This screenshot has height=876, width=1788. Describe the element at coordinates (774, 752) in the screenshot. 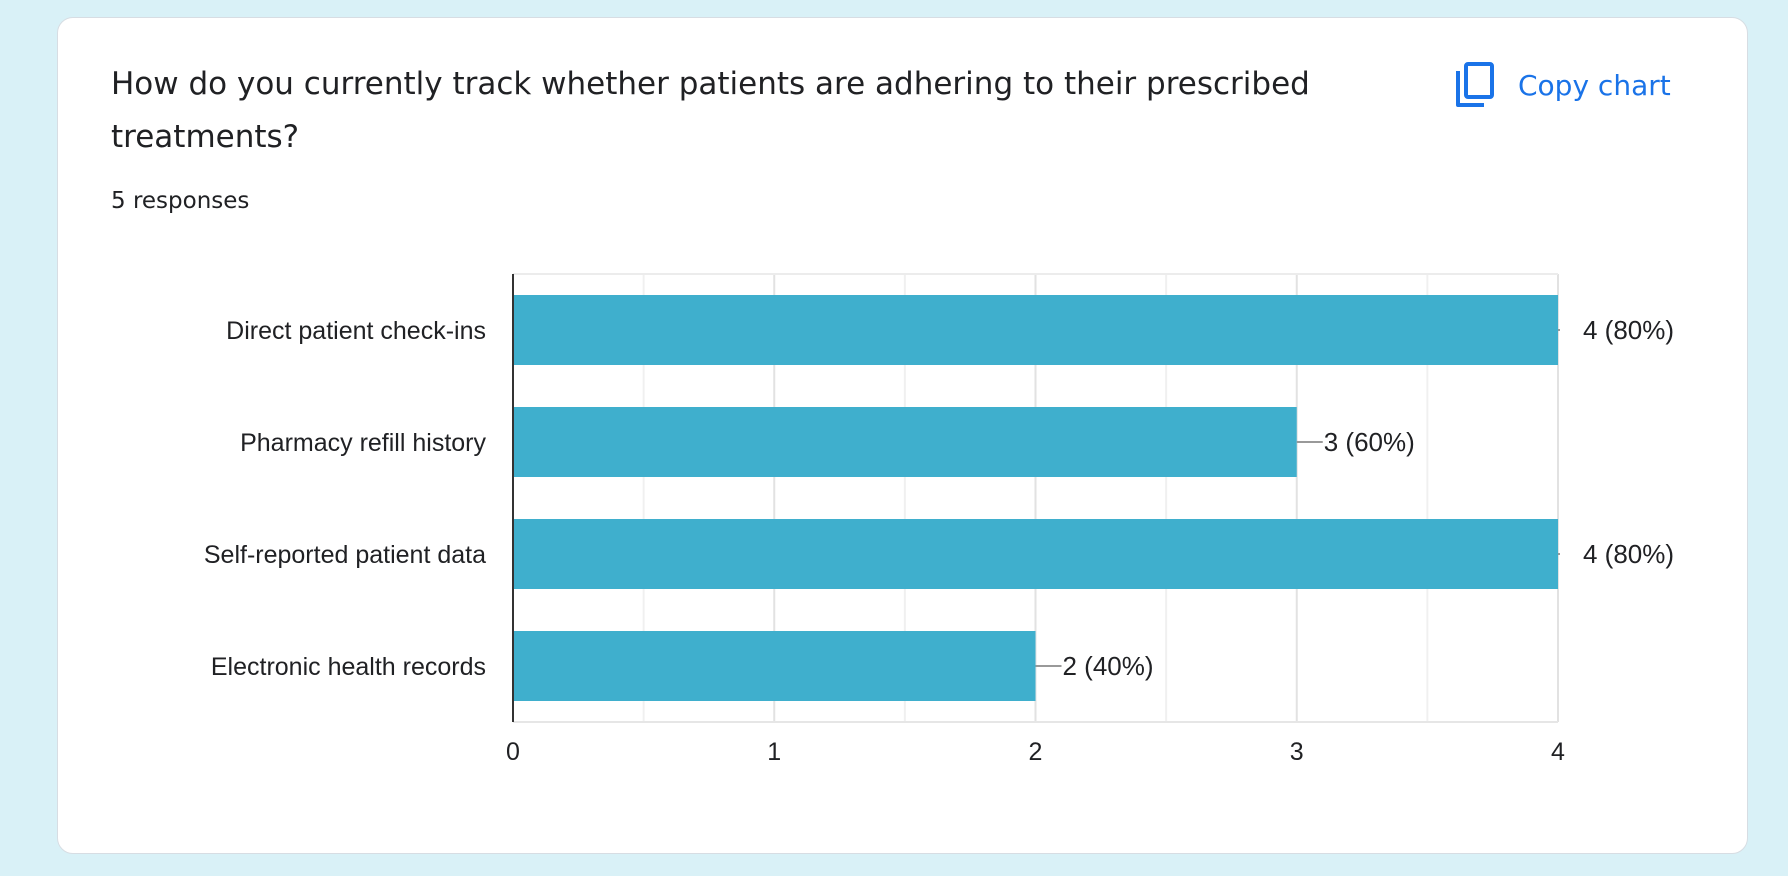

I see `x-tick-label: 1` at that location.